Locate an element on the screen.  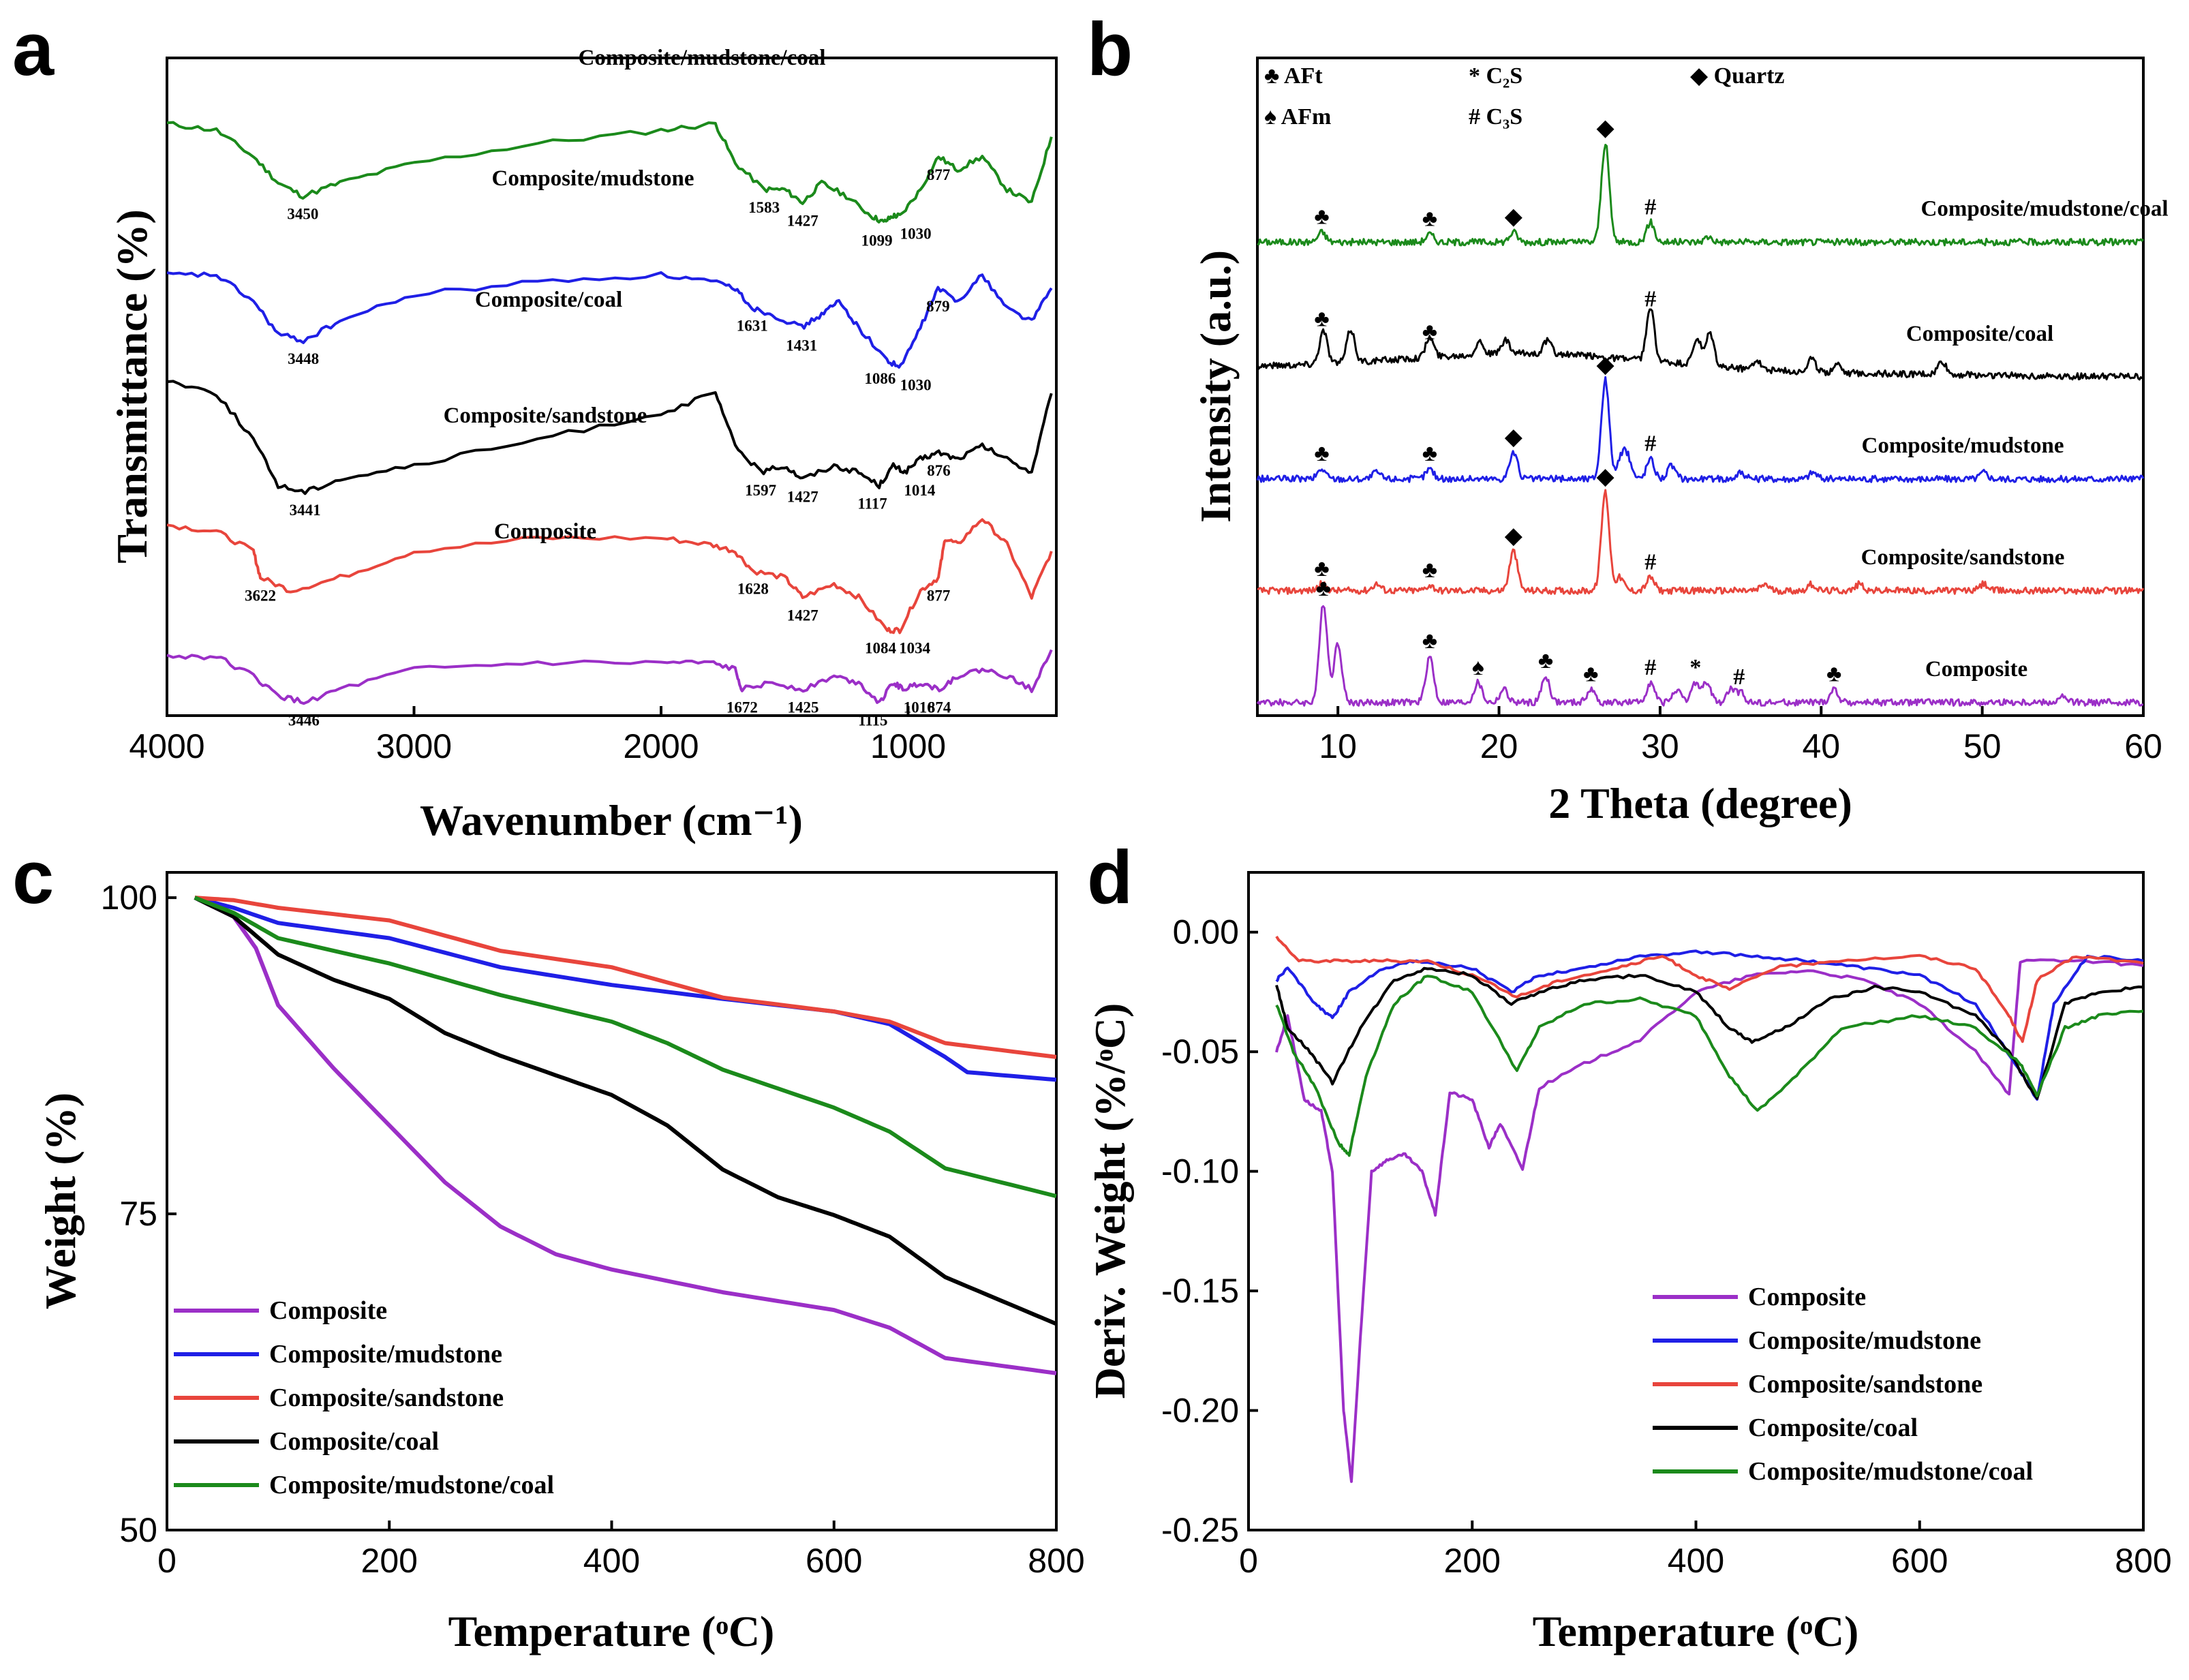
panel-a-peak-label: 1117 is located at coordinates (872, 503).